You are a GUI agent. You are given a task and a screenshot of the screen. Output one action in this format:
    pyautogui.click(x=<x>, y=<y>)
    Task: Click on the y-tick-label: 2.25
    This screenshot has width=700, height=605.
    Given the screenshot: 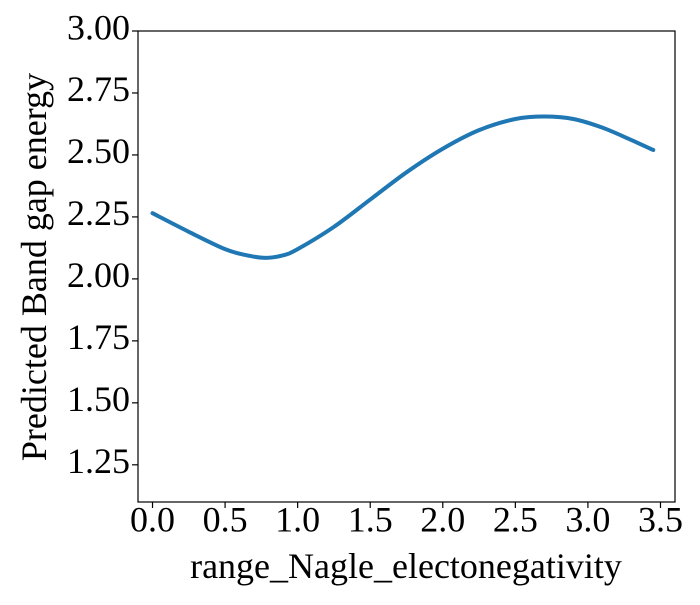 What is the action you would take?
    pyautogui.click(x=98, y=213)
    